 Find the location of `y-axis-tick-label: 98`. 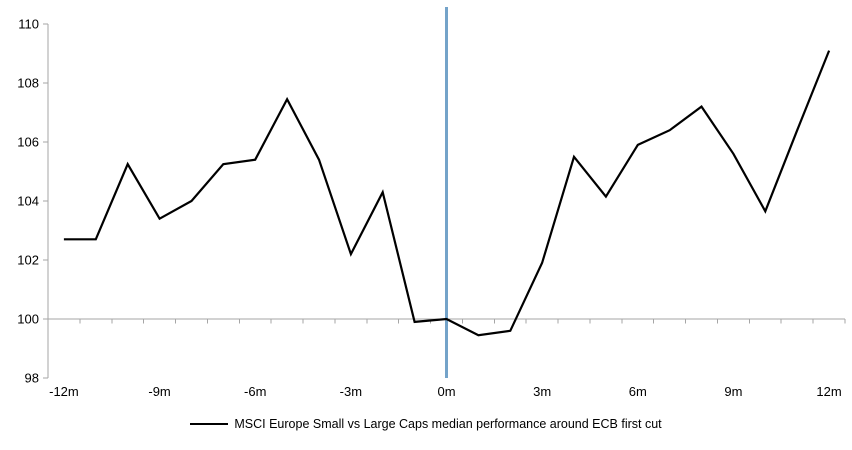

y-axis-tick-label: 98 is located at coordinates (32, 378).